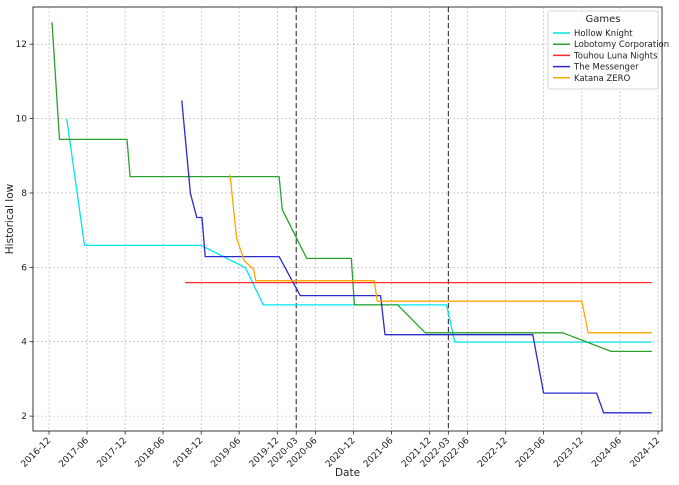 The image size is (679, 485). What do you see at coordinates (21, 45) in the screenshot?
I see `y-tick-label: 12` at bounding box center [21, 45].